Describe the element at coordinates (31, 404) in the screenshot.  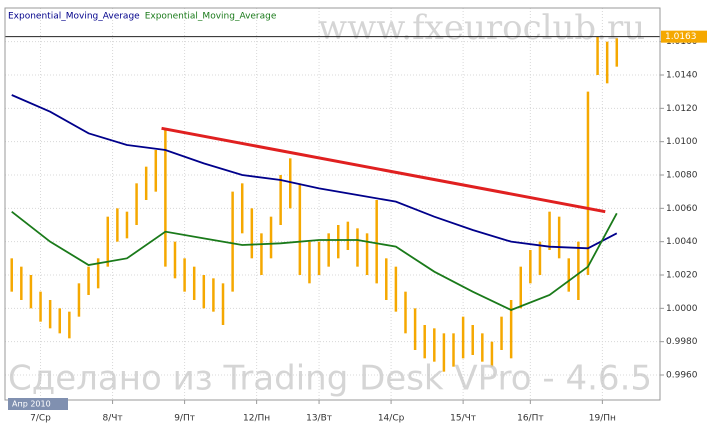
I see `period-label: Апр 2010` at that location.